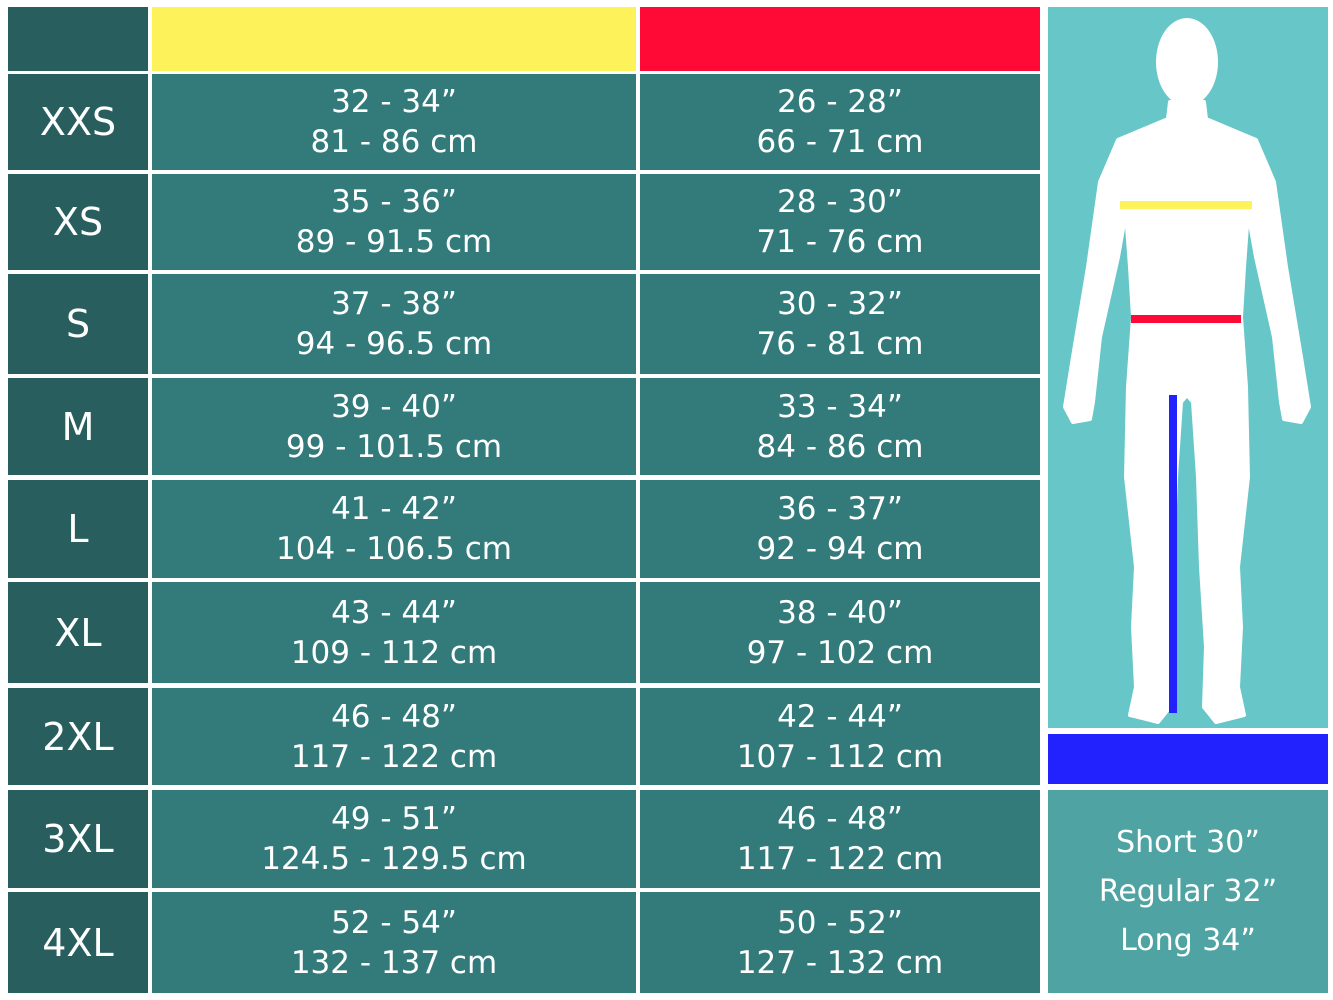  Describe the element at coordinates (394, 736) in the screenshot. I see `chest-cell: 46 - 48” 117 - 122 cm` at that location.